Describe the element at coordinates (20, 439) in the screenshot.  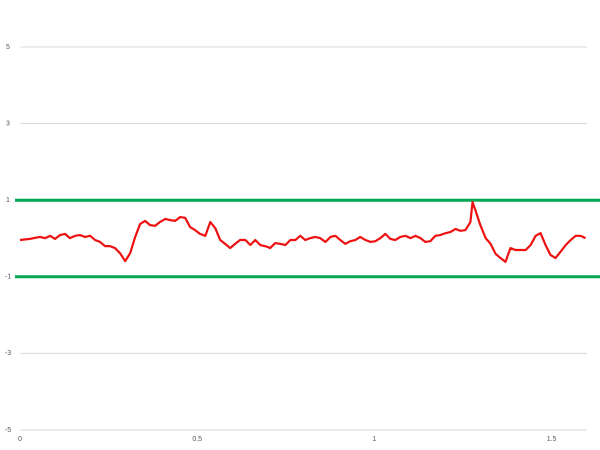
I see `x-tick-label: 0` at that location.